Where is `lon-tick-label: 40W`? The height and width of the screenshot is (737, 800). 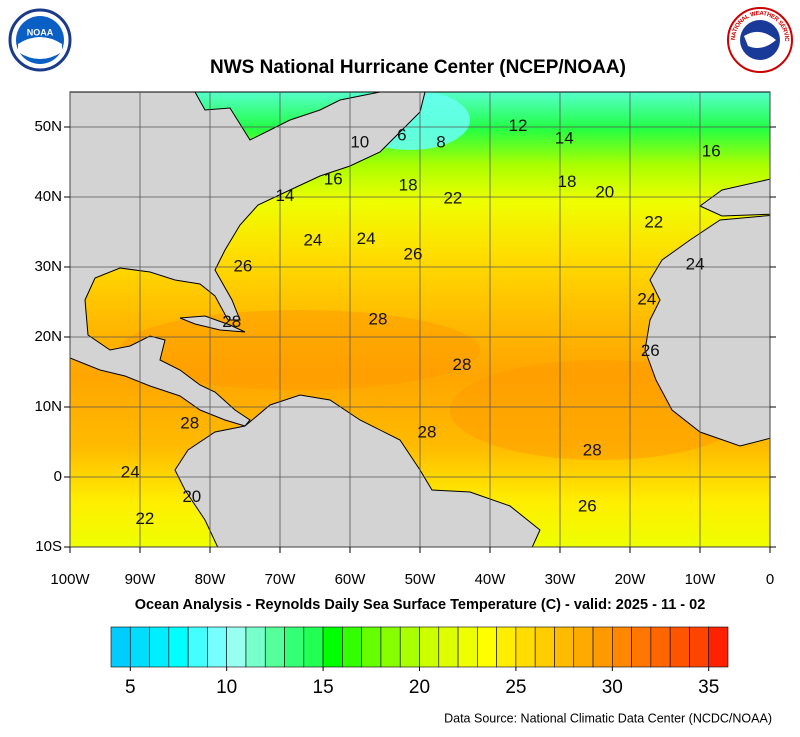 lon-tick-label: 40W is located at coordinates (491, 579).